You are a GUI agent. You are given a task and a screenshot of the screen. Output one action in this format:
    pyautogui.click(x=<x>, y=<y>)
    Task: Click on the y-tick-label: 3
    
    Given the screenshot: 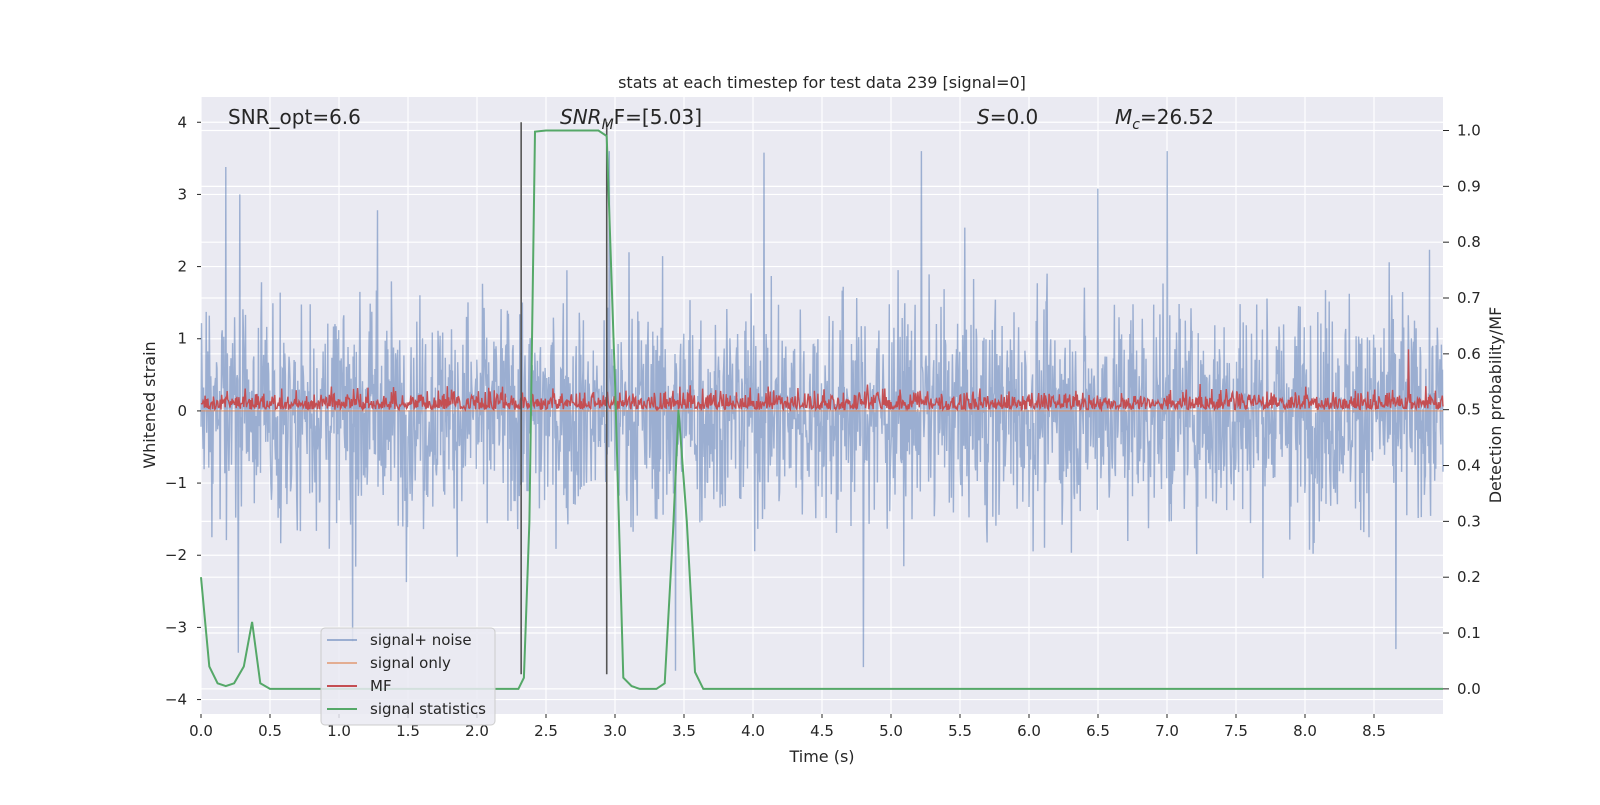 What is the action you would take?
    pyautogui.click(x=182, y=194)
    